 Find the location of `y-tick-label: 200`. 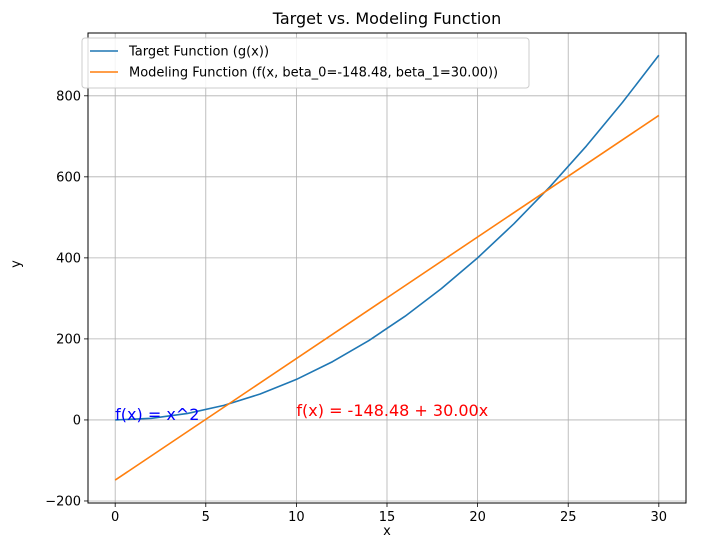

y-tick-label: 200 is located at coordinates (68, 339).